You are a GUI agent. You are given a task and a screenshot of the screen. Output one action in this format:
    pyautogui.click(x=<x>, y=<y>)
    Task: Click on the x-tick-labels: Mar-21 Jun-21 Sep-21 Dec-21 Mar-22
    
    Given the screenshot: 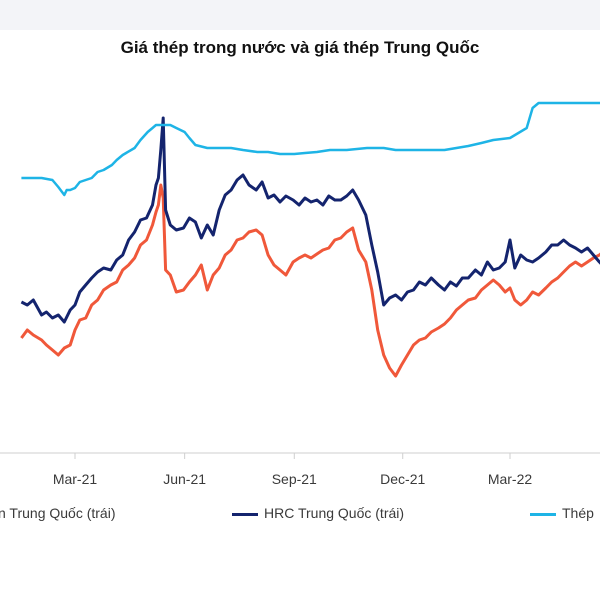 What is the action you would take?
    pyautogui.click(x=293, y=470)
    